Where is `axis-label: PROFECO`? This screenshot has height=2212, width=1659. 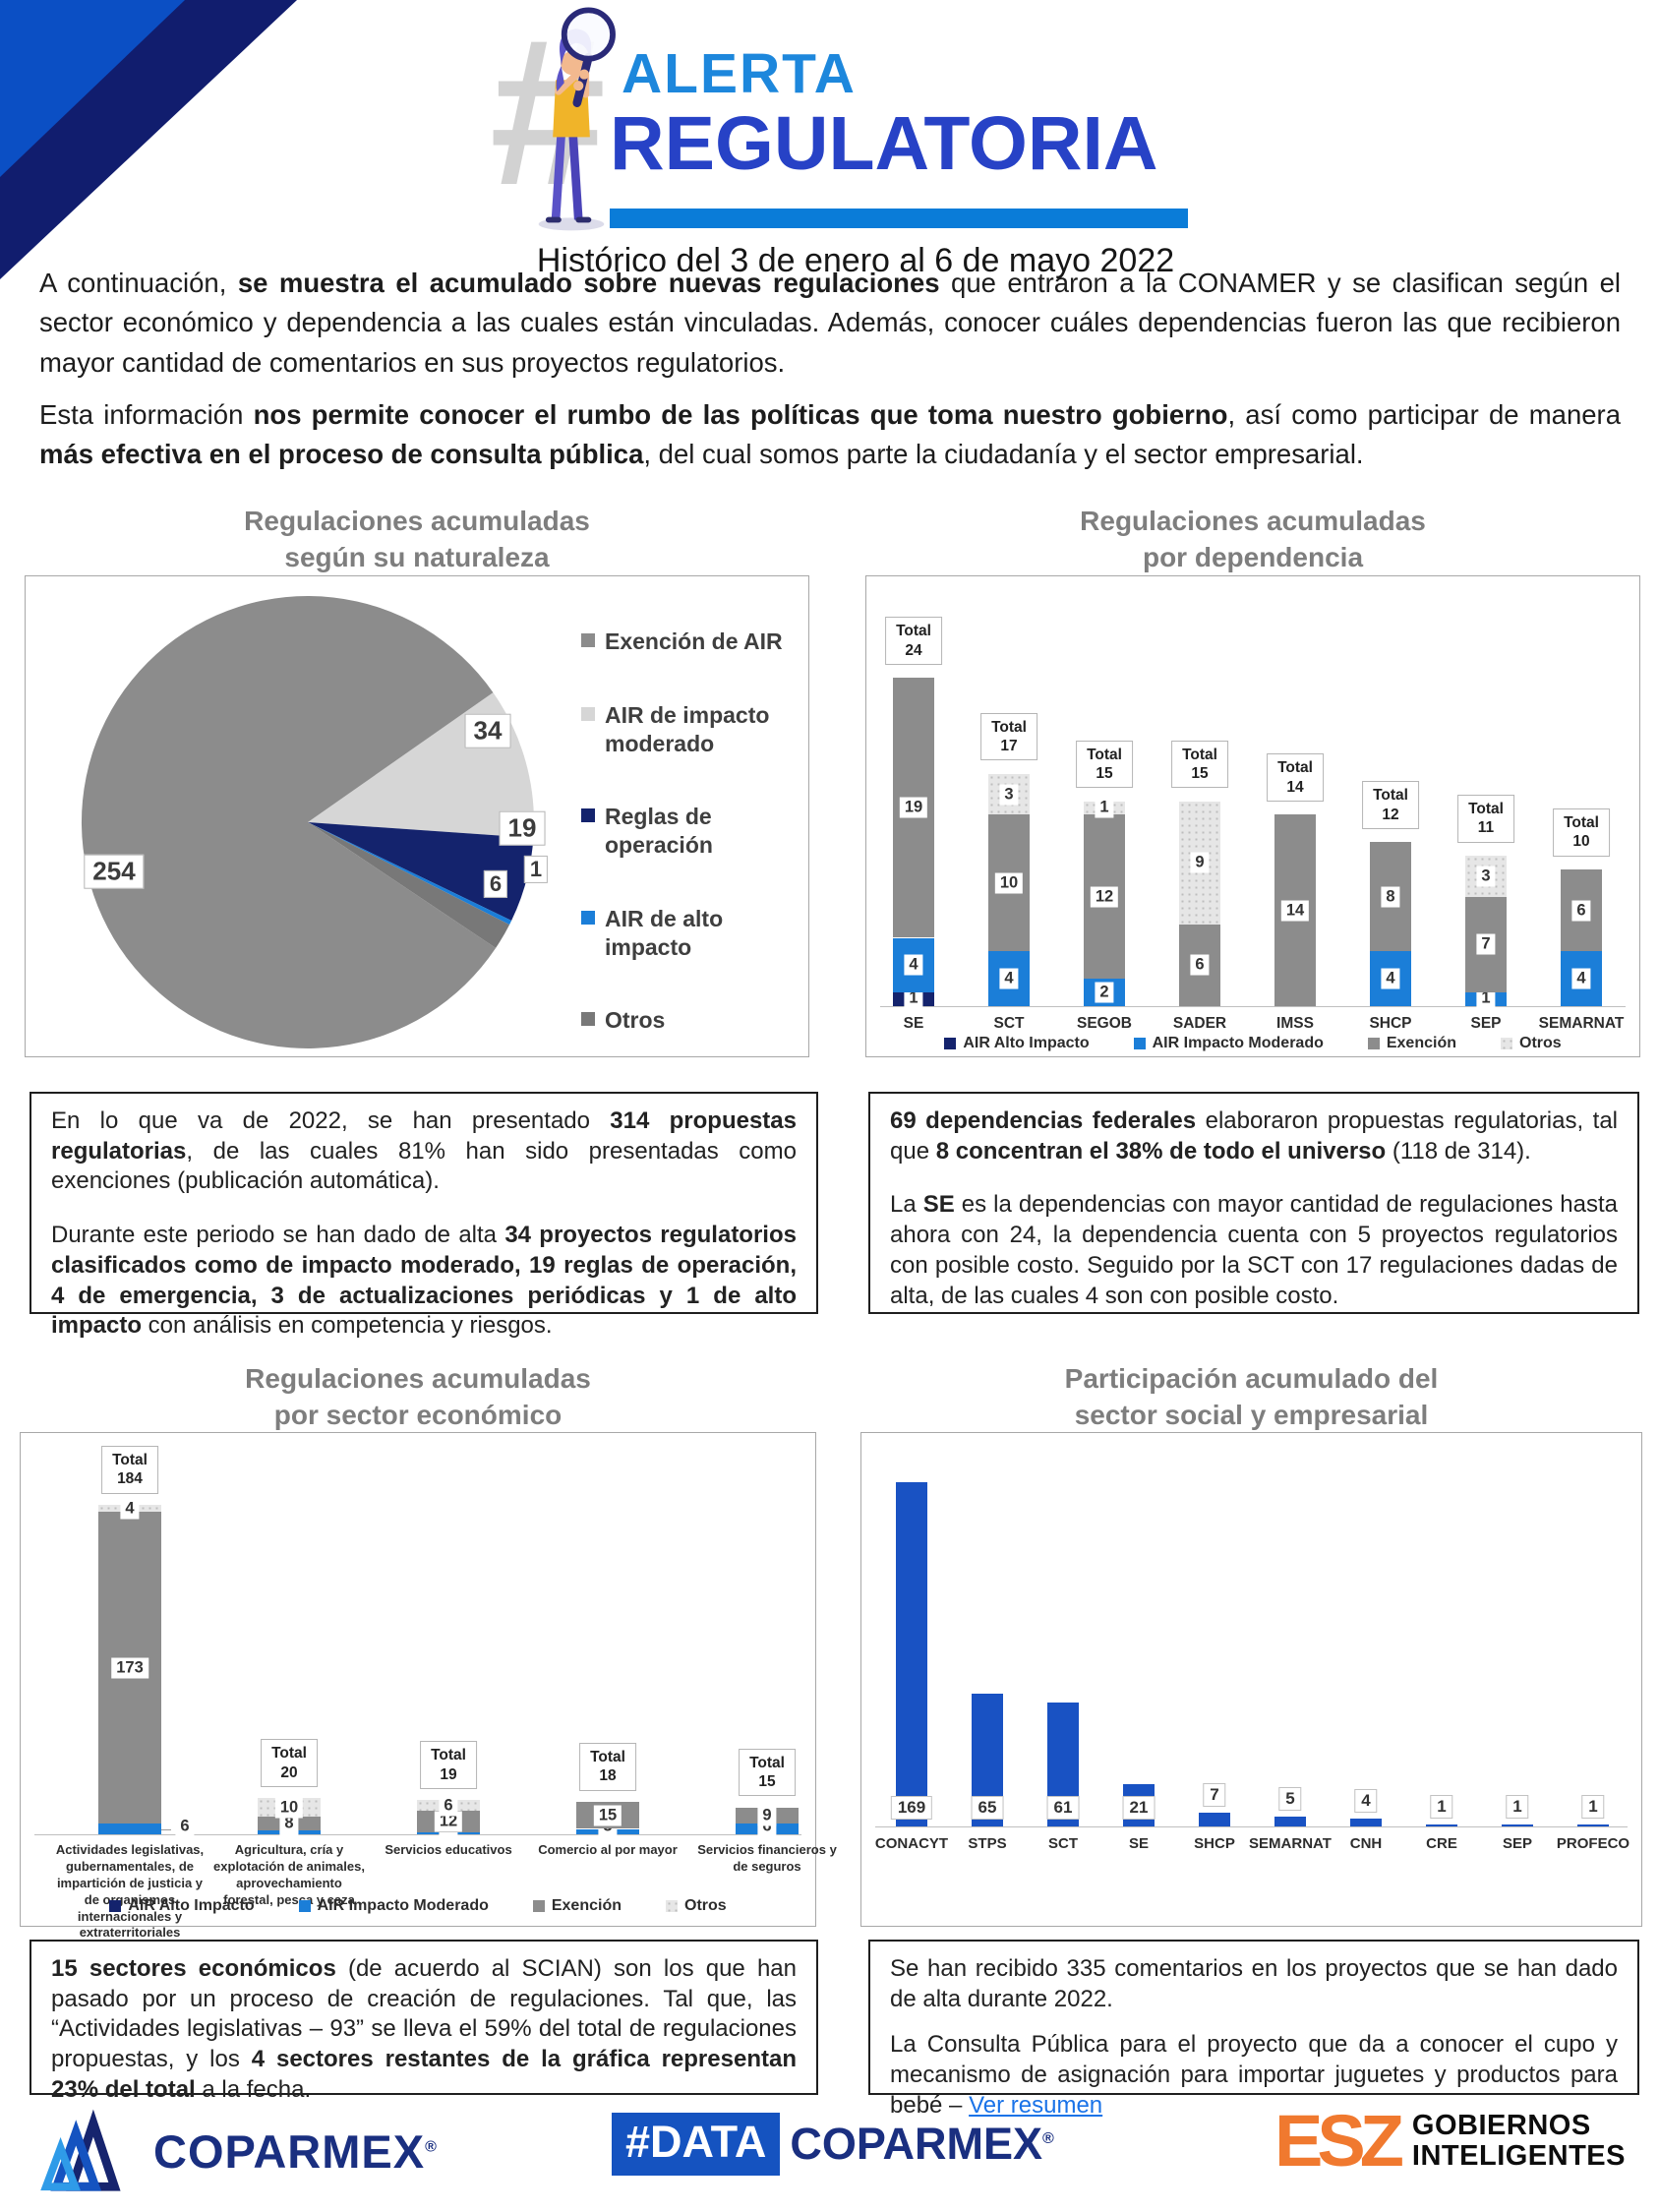
axis-label: PROFECO is located at coordinates (1593, 1844).